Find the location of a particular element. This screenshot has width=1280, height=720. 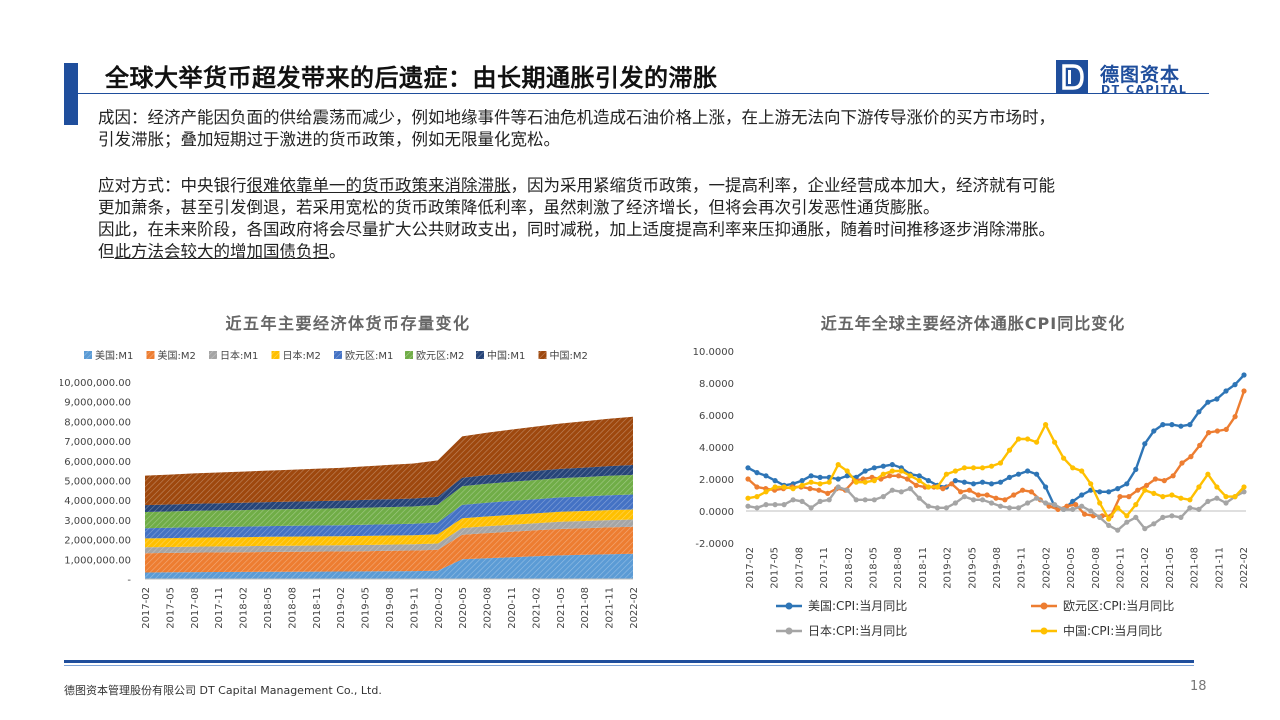

company-logo: 德图资本 DT CAPITAL is located at coordinates (1126, 78).